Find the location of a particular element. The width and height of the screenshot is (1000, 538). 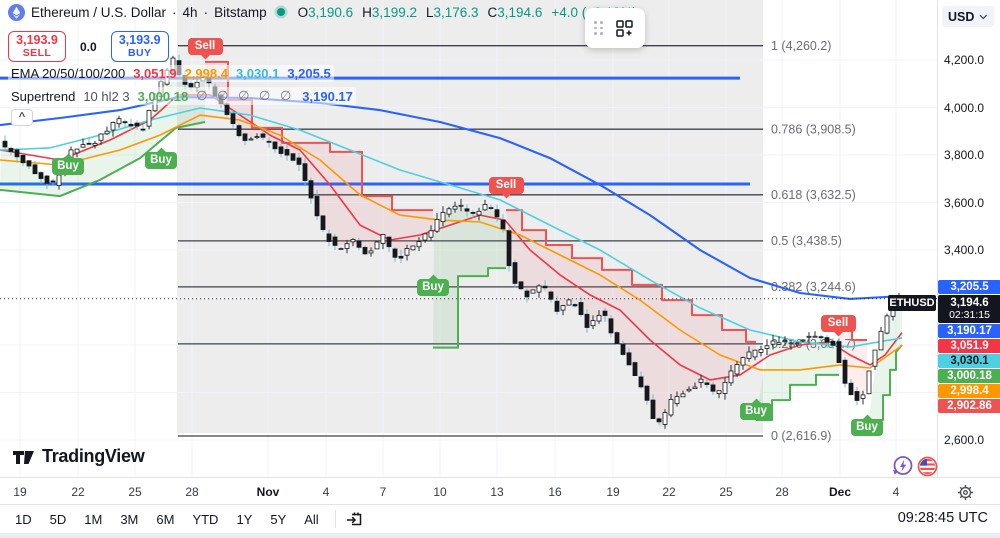

svg-text: 0 (2,616.9) is located at coordinates (801, 436).